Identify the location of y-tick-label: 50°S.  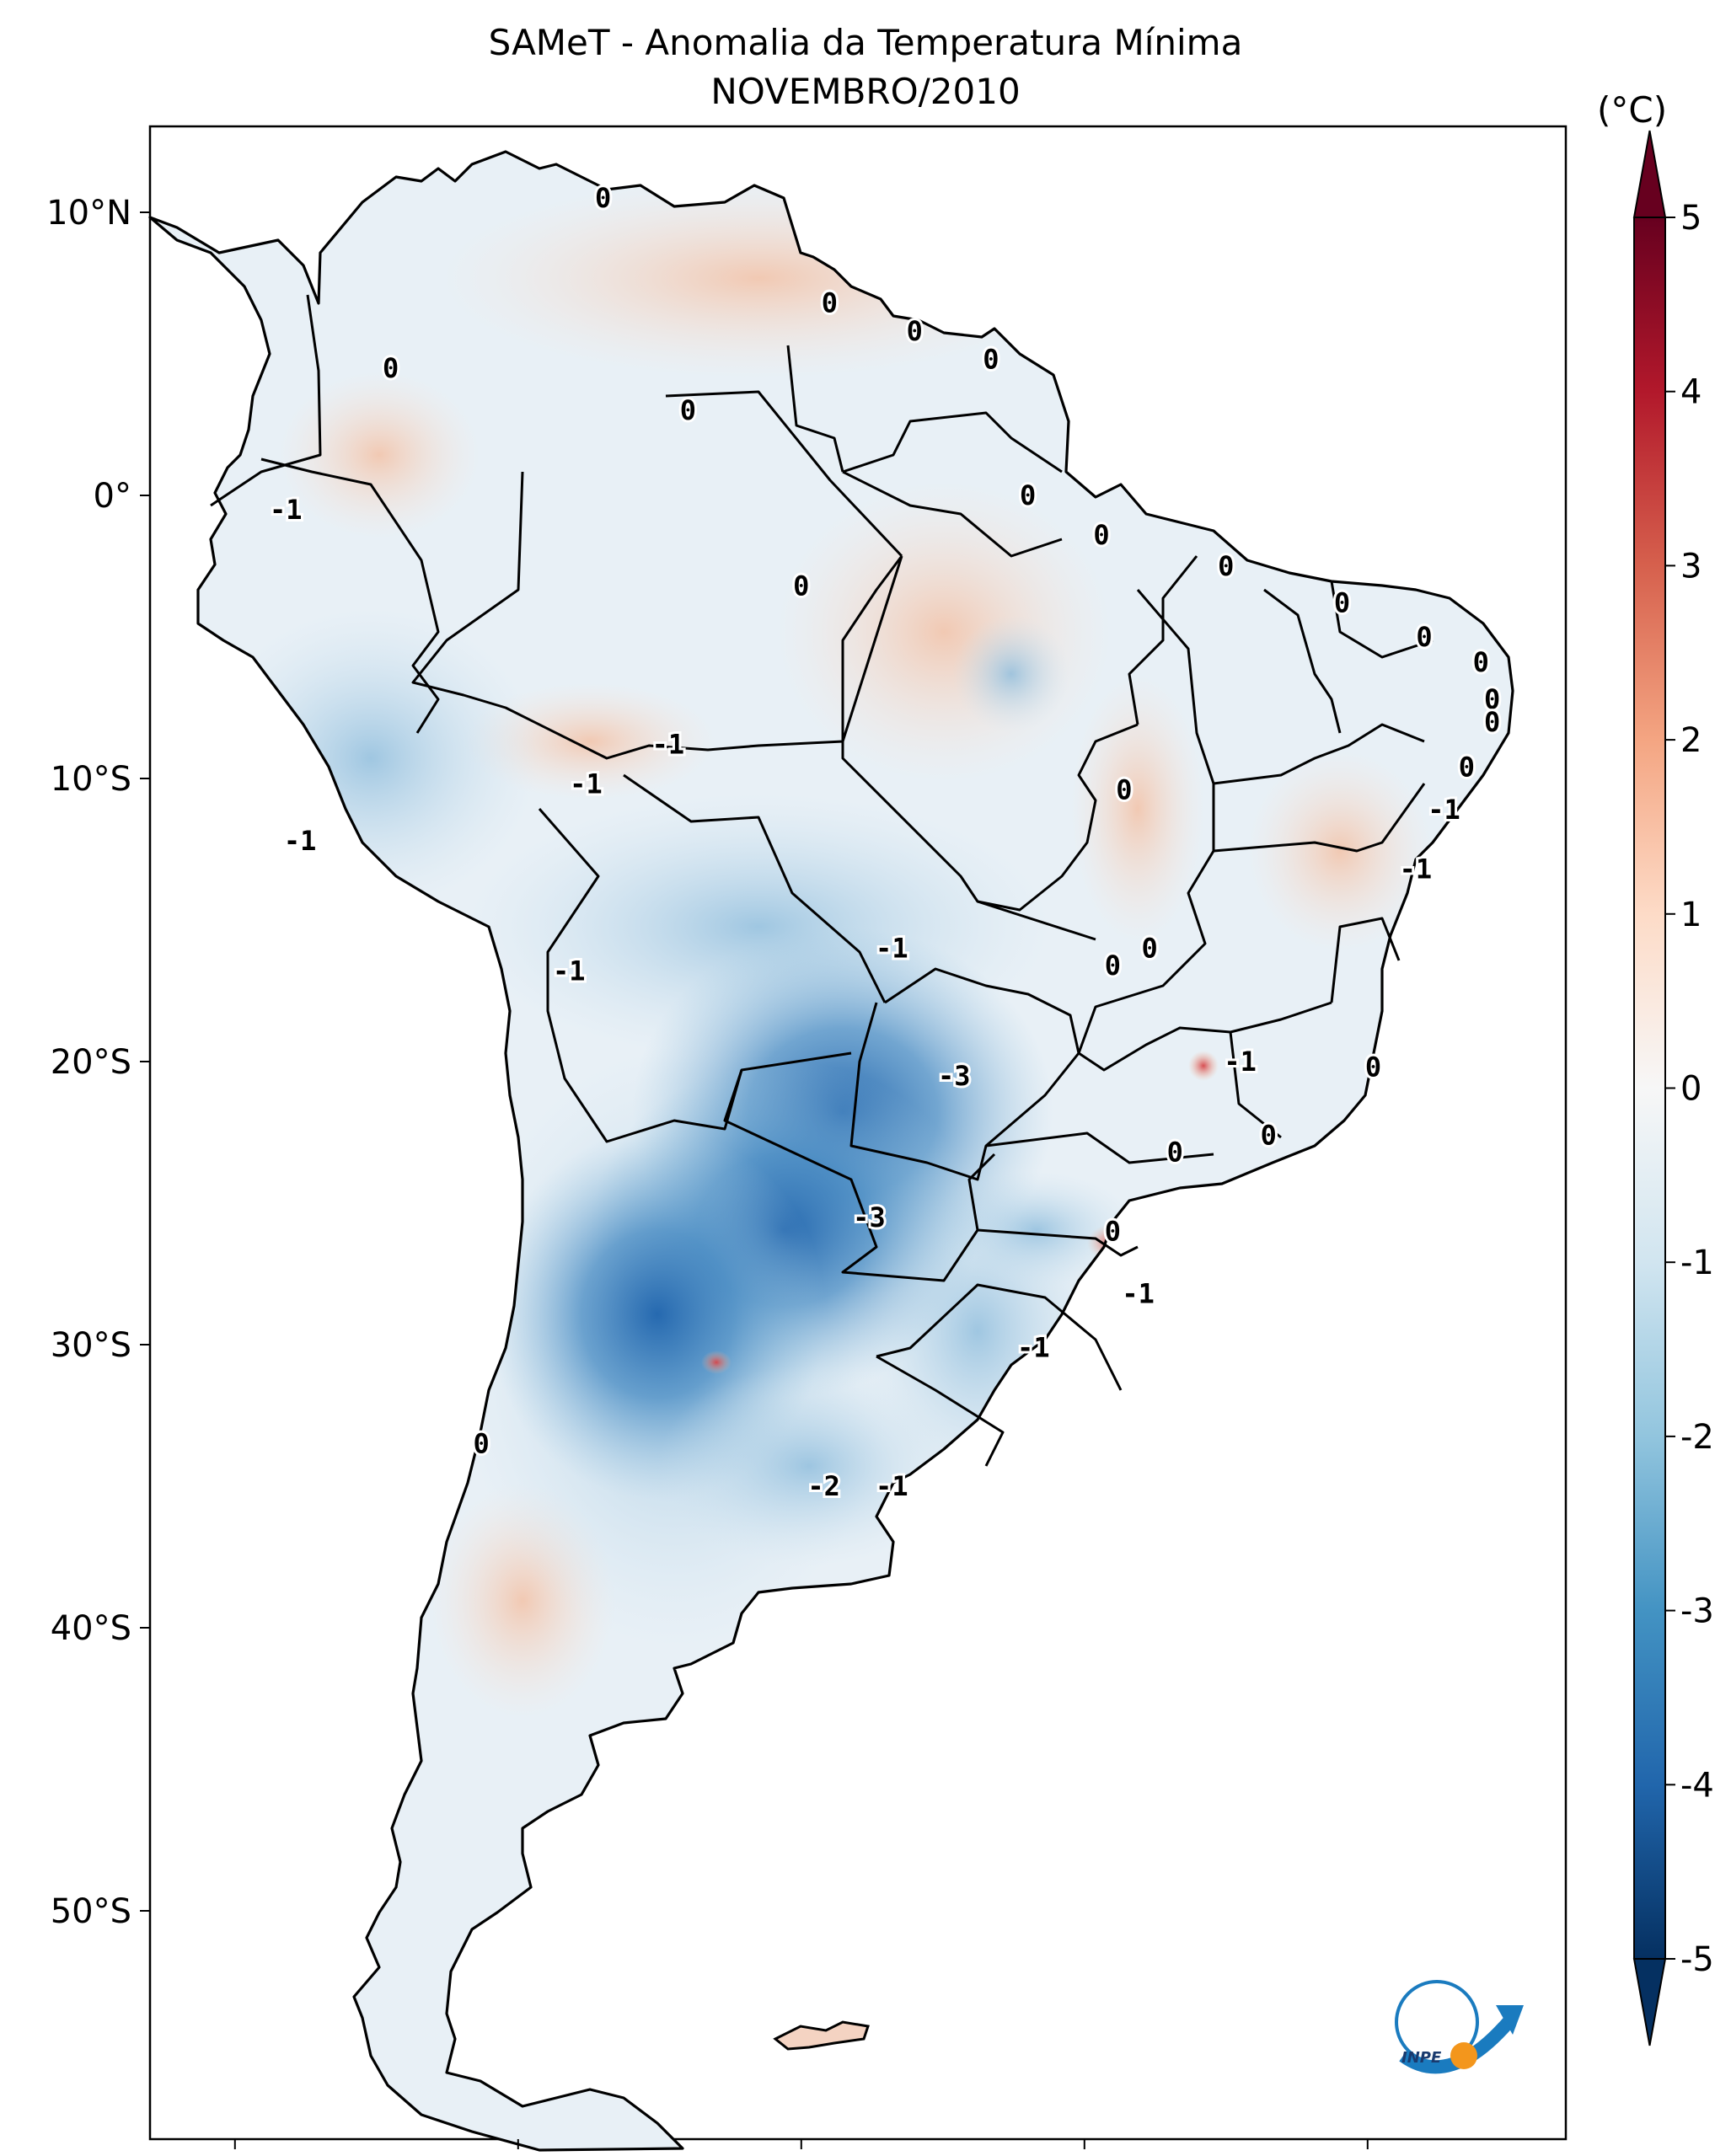
(91, 1911).